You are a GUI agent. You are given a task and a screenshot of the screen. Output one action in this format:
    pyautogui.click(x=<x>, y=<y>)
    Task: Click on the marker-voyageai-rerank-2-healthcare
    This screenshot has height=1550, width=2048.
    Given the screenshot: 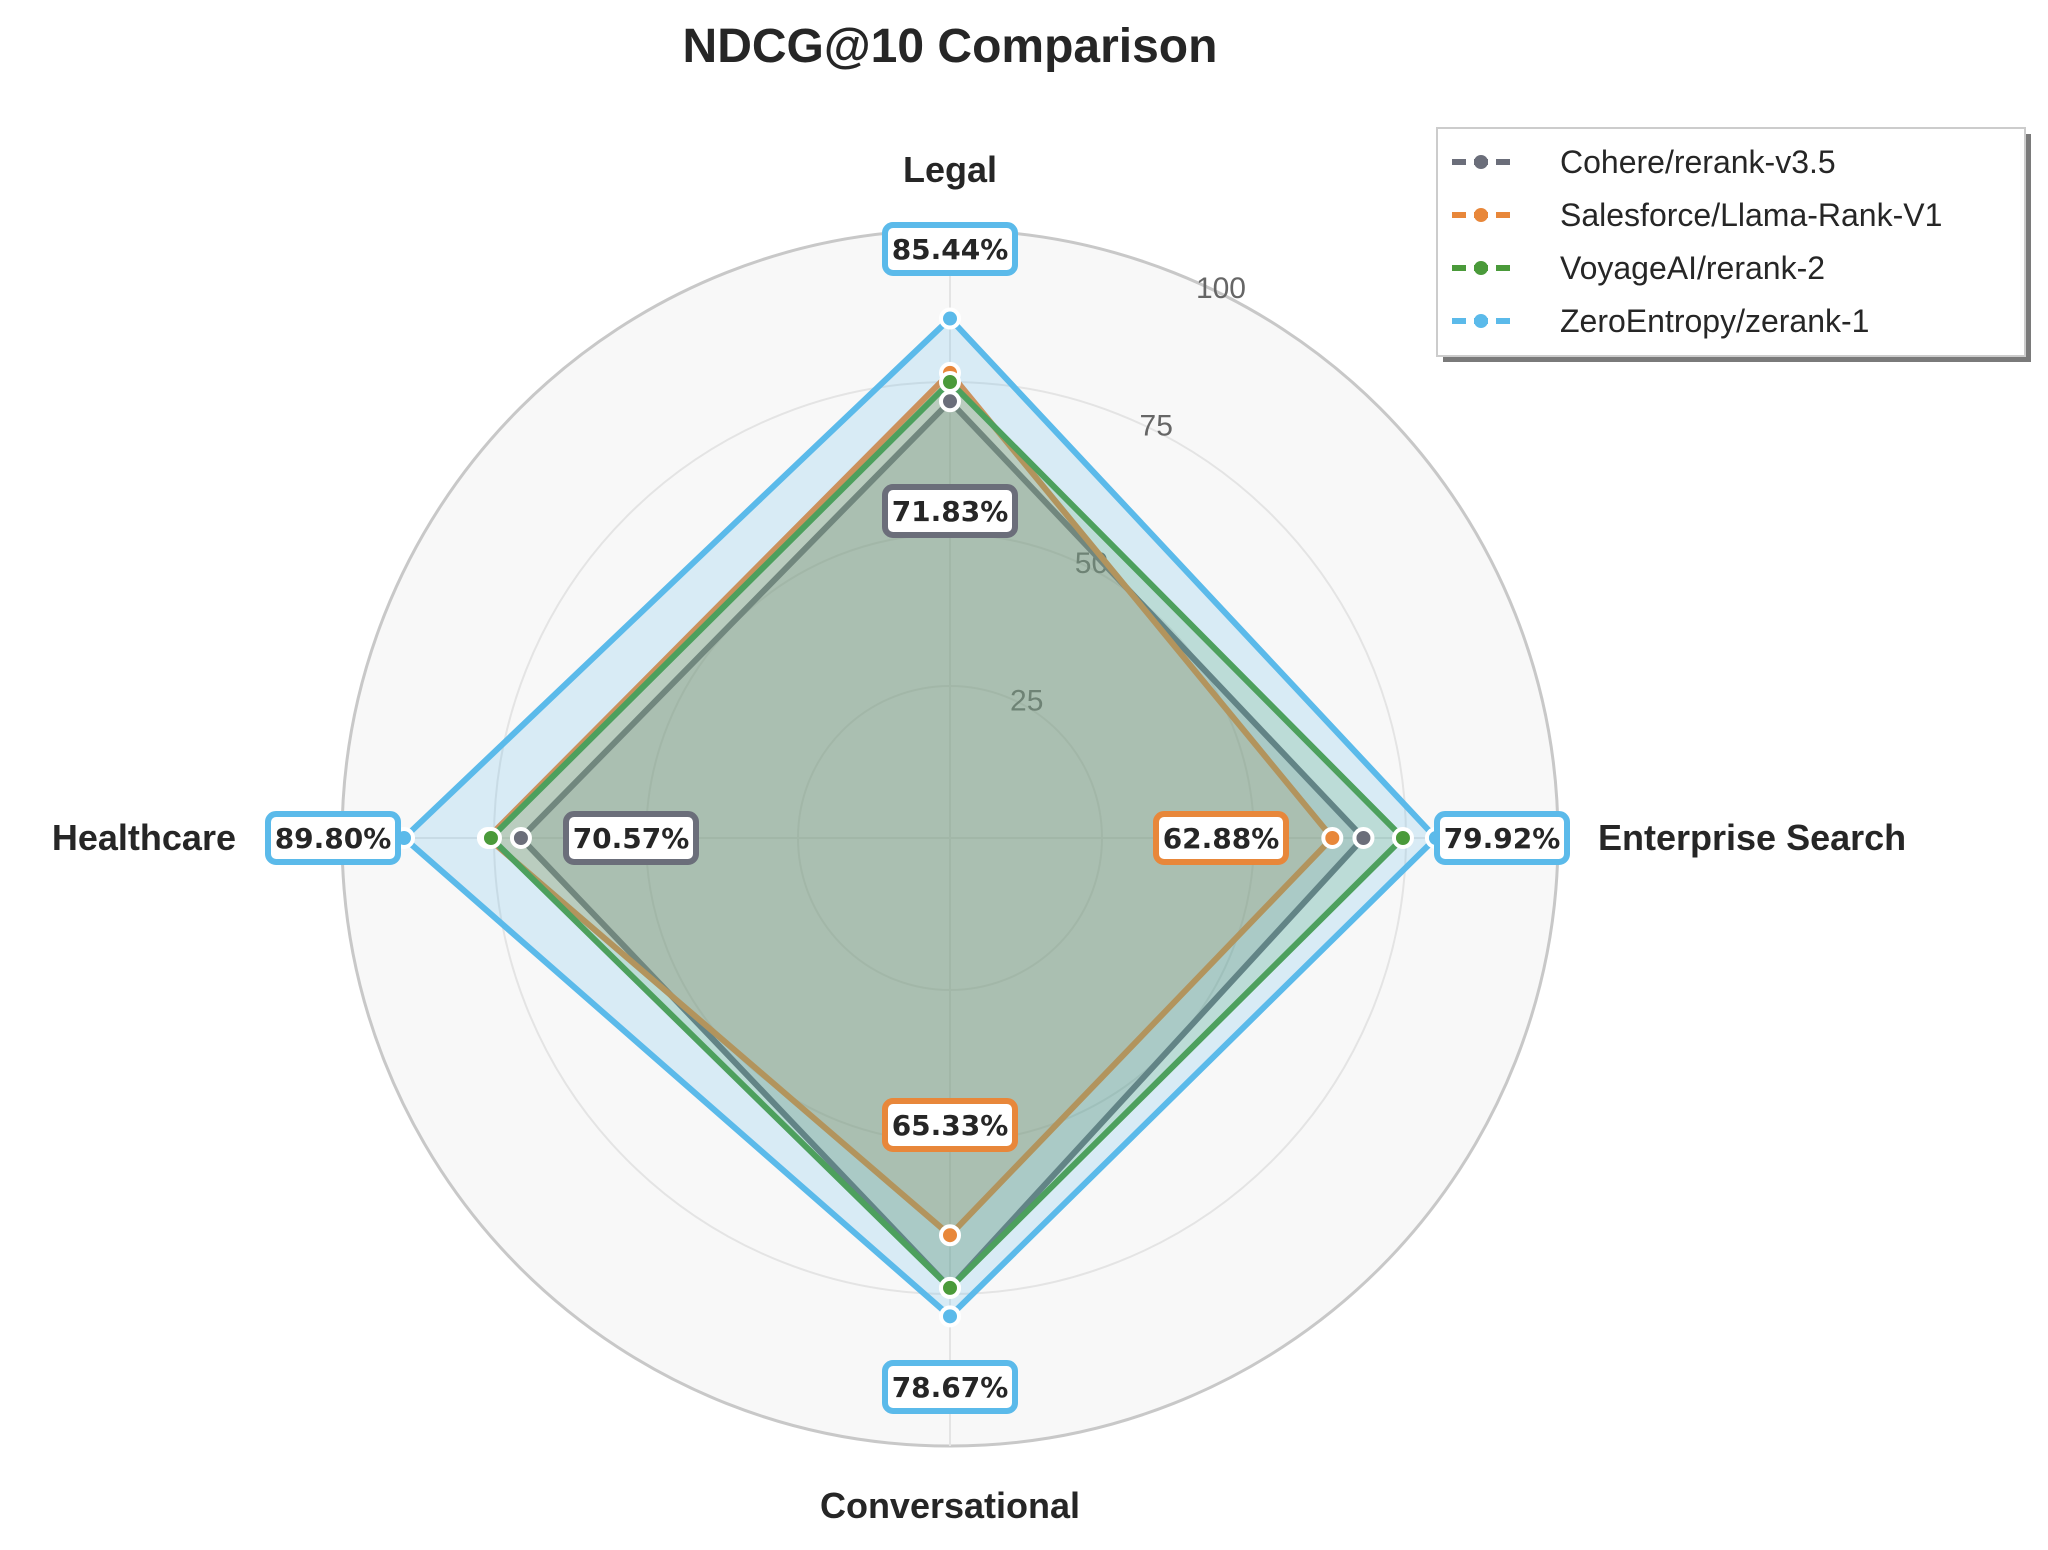 What is the action you would take?
    pyautogui.click(x=490, y=838)
    